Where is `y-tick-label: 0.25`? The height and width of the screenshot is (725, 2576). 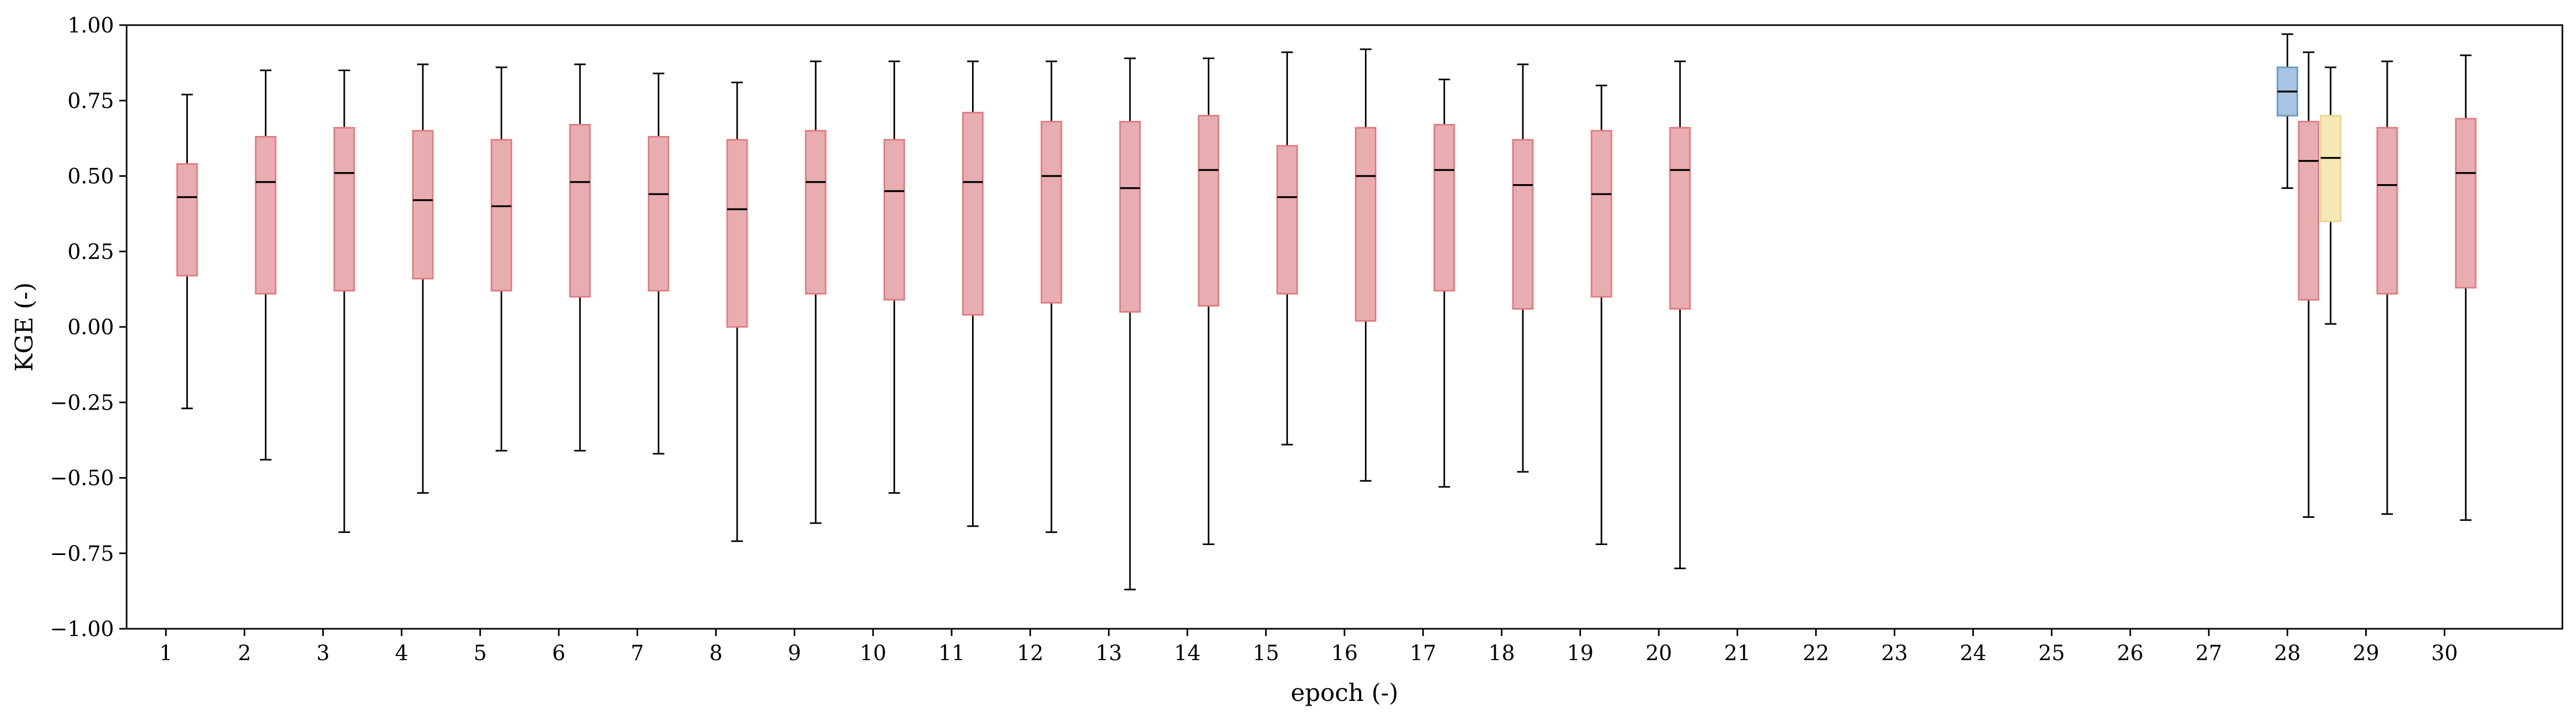 y-tick-label: 0.25 is located at coordinates (91, 252).